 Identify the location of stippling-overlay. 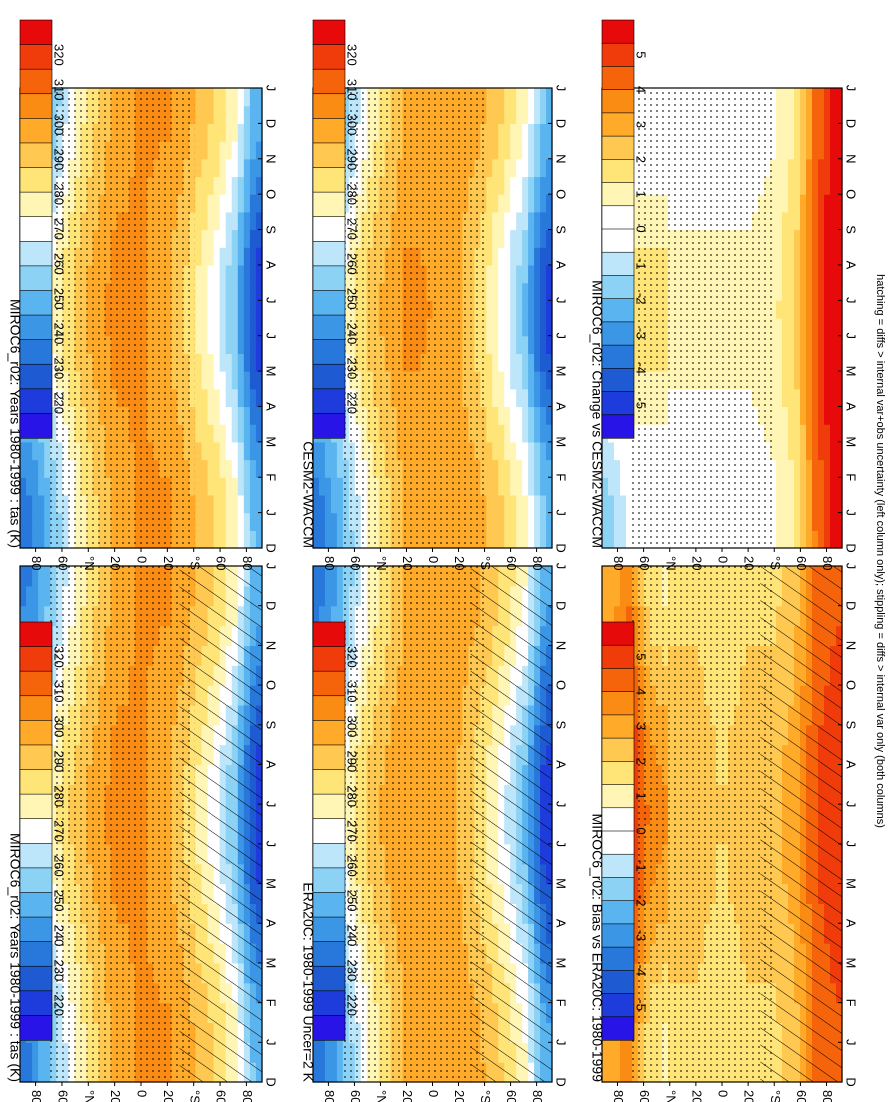
(413, 824).